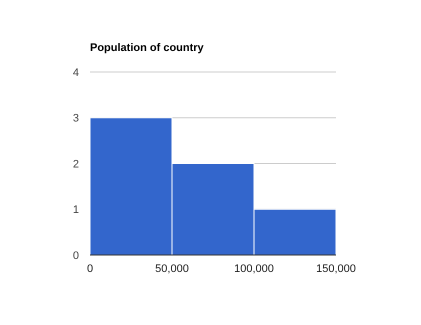 Image resolution: width=421 pixels, height=325 pixels. What do you see at coordinates (75, 256) in the screenshot?
I see `y-tick-label: 0` at bounding box center [75, 256].